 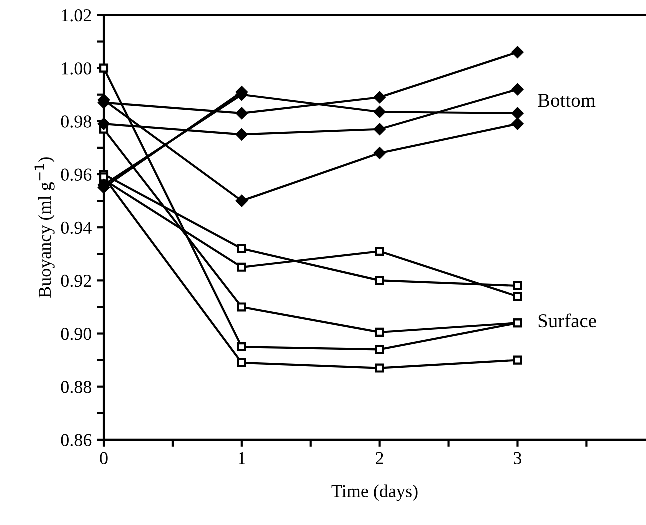 What do you see at coordinates (77, 15) in the screenshot?
I see `y-tick-label: 1.02` at bounding box center [77, 15].